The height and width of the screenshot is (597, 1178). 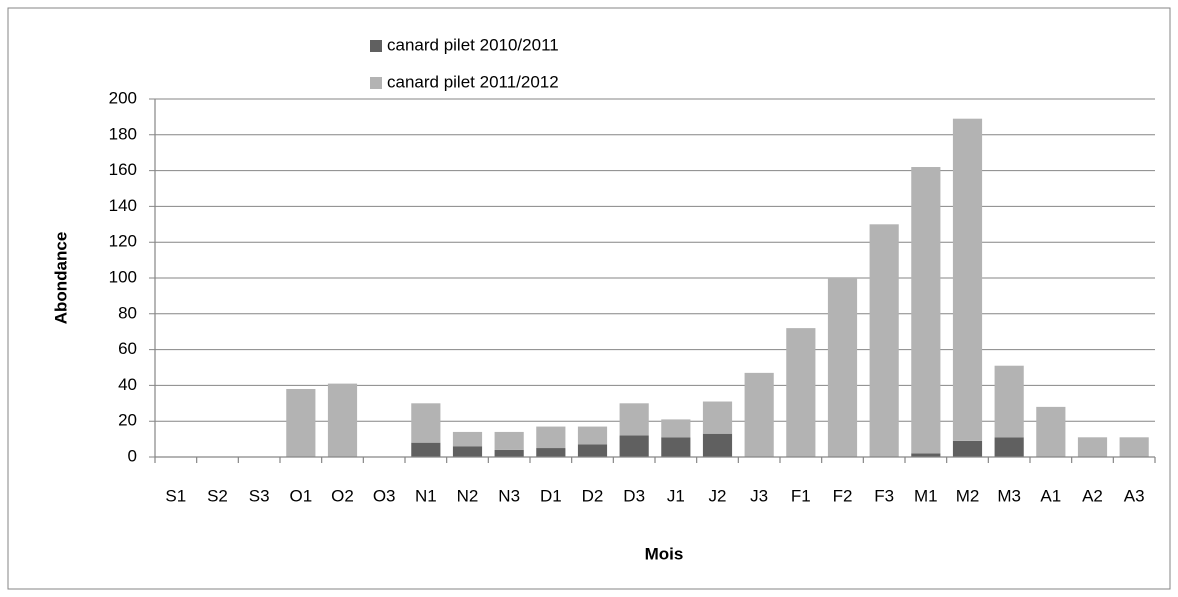 What do you see at coordinates (123, 133) in the screenshot?
I see `y-tick-label: 180` at bounding box center [123, 133].